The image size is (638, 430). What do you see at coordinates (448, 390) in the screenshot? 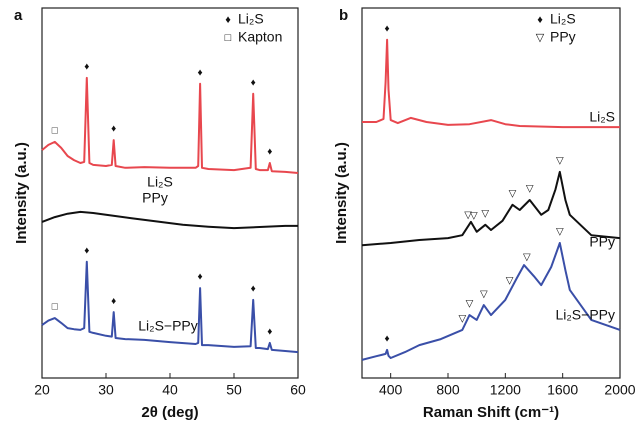
I see `x-tick-label: 800` at bounding box center [448, 390].